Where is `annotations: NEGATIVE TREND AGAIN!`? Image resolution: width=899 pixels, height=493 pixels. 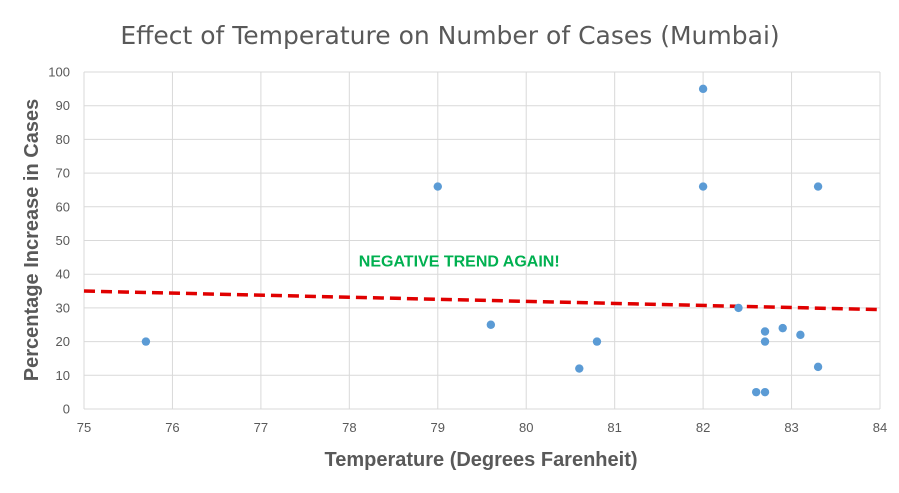
annotations: NEGATIVE TREND AGAIN! is located at coordinates (459, 261).